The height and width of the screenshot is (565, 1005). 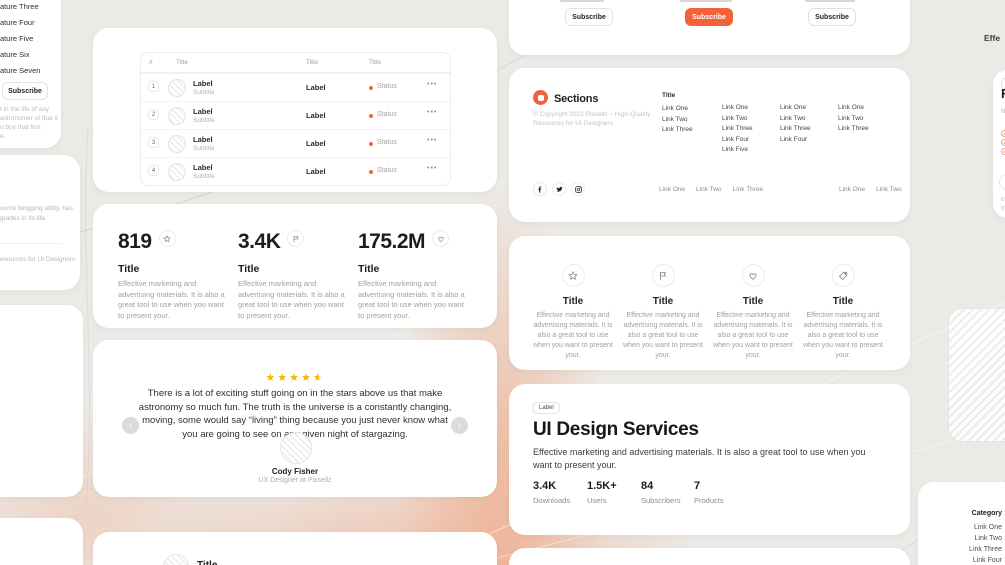 What do you see at coordinates (986, 513) in the screenshot?
I see `category-title: Category` at bounding box center [986, 513].